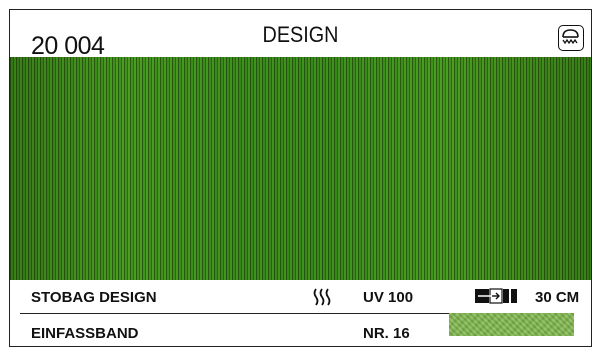  Describe the element at coordinates (300, 34) in the screenshot. I see `page-title: DESIGN` at that location.